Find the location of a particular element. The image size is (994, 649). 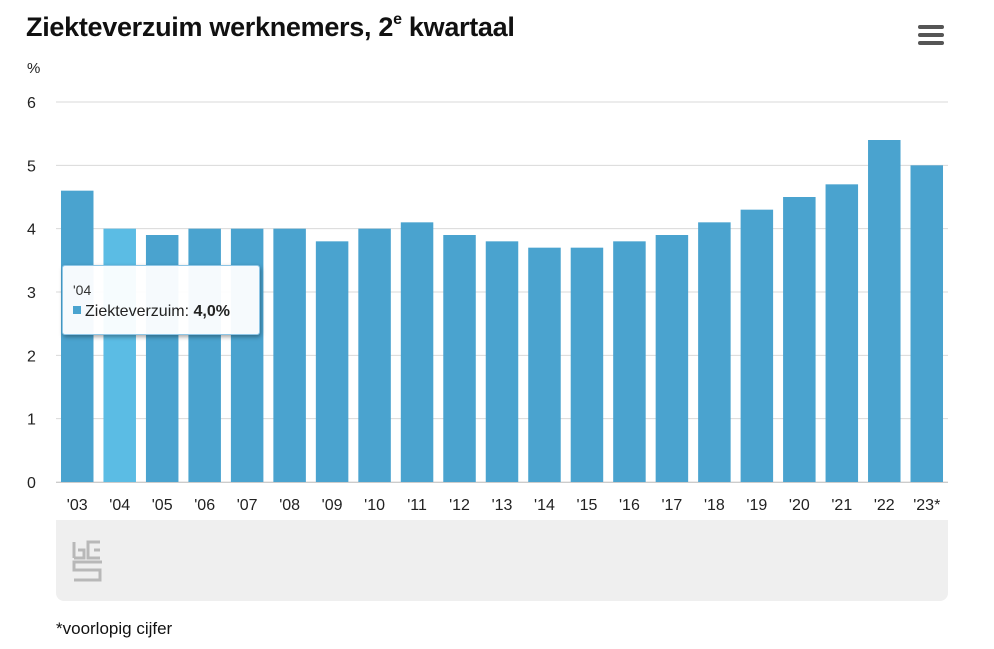

x-tick-label: '03 is located at coordinates (77, 505).